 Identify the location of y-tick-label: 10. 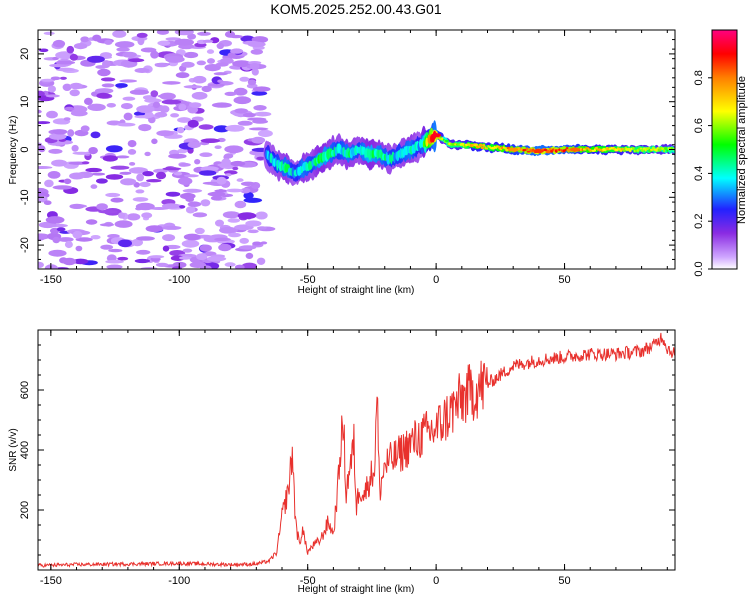
(25, 102).